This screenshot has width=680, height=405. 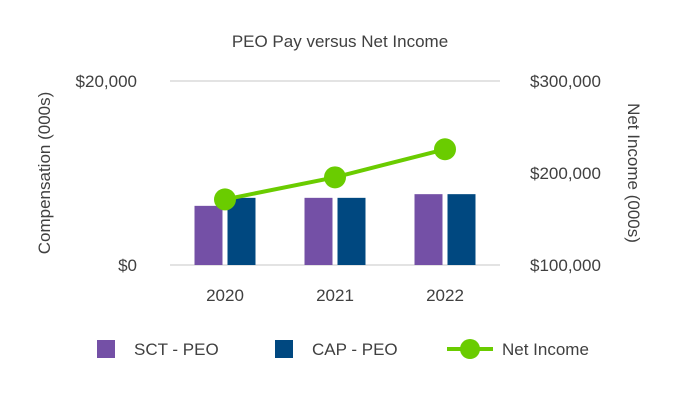 What do you see at coordinates (176, 349) in the screenshot?
I see `legend-label: SCT - PEO` at bounding box center [176, 349].